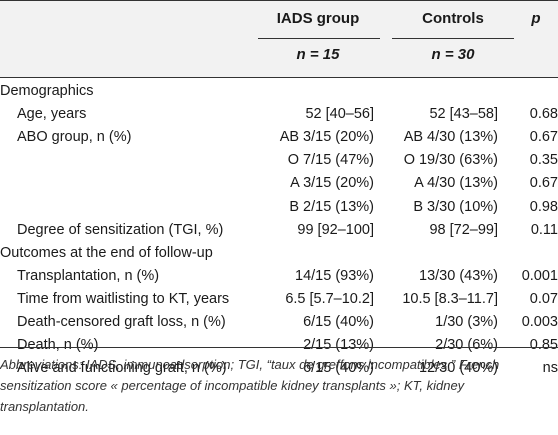  Describe the element at coordinates (543, 298) in the screenshot. I see `p-value: 0.07` at that location.